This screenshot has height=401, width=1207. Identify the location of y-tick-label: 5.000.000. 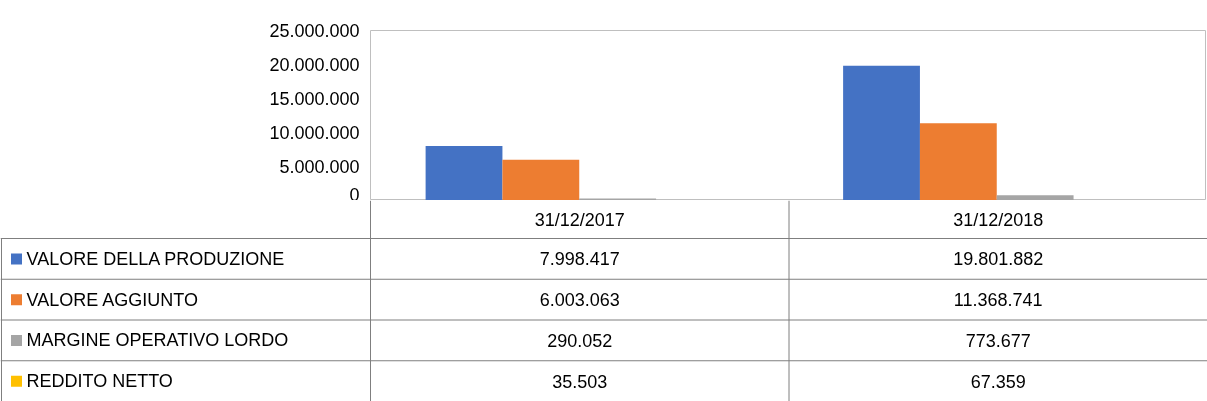
(319, 167).